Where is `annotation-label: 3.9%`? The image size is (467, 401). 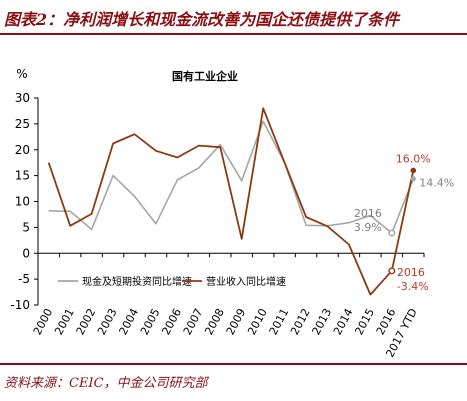 annotation-label: 3.9% is located at coordinates (368, 227).